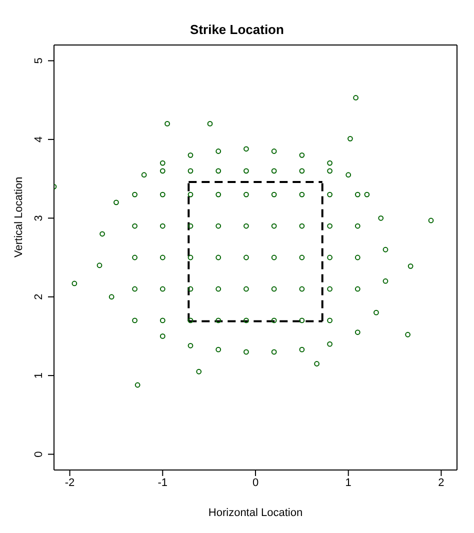 The image size is (474, 533). I want to click on x-tick-label: 1, so click(348, 482).